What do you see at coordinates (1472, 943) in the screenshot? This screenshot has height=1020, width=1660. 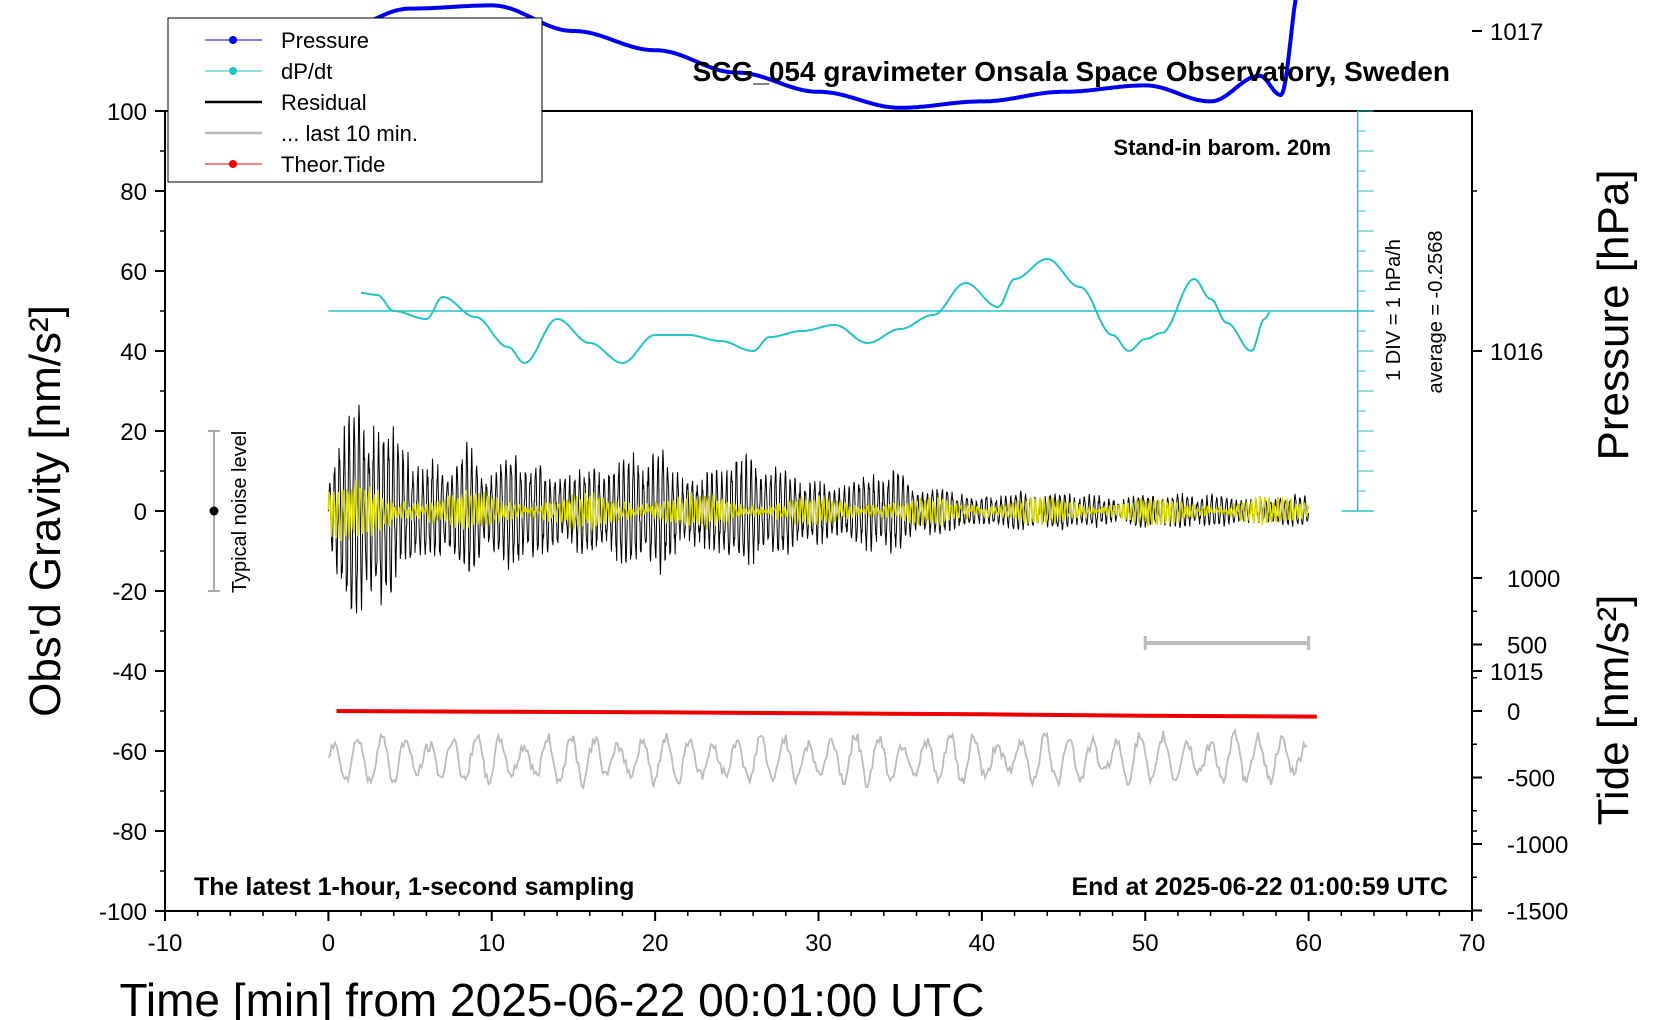 I see `x-tick-label: 70` at bounding box center [1472, 943].